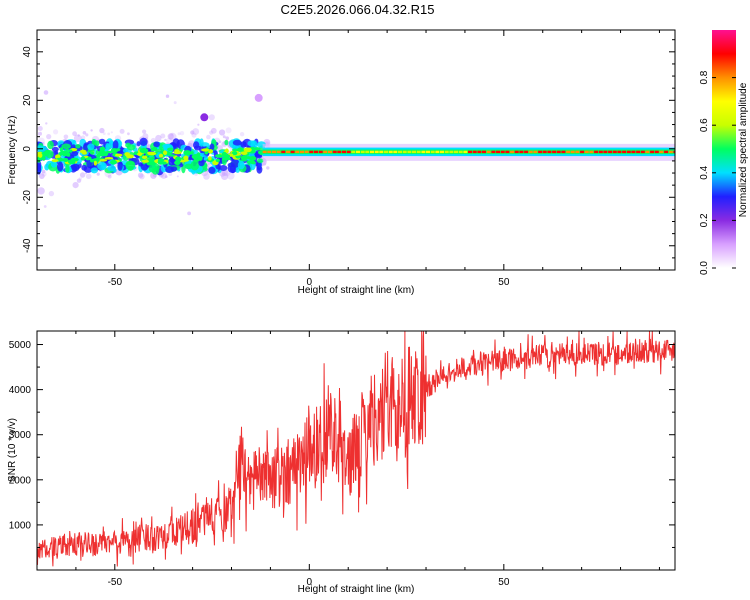  I want to click on colorbar-tick-label: 0.6, so click(704, 125).